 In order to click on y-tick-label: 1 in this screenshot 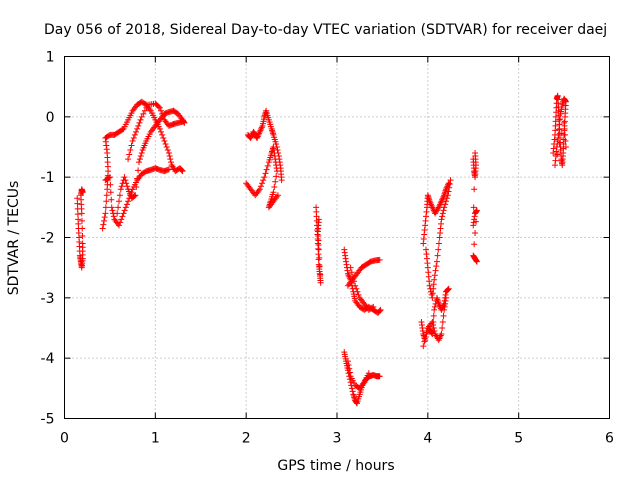, I will do `click(50, 58)`.